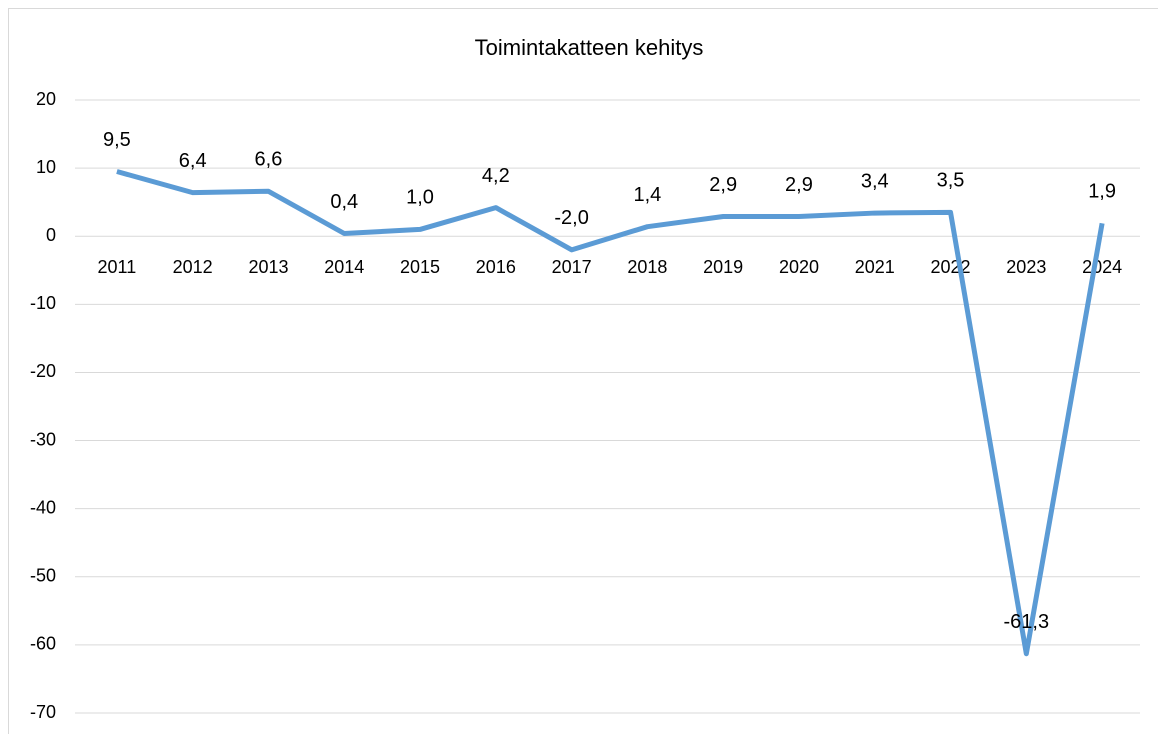 The height and width of the screenshot is (734, 1158). What do you see at coordinates (117, 267) in the screenshot?
I see `x-tick-label: 2011` at bounding box center [117, 267].